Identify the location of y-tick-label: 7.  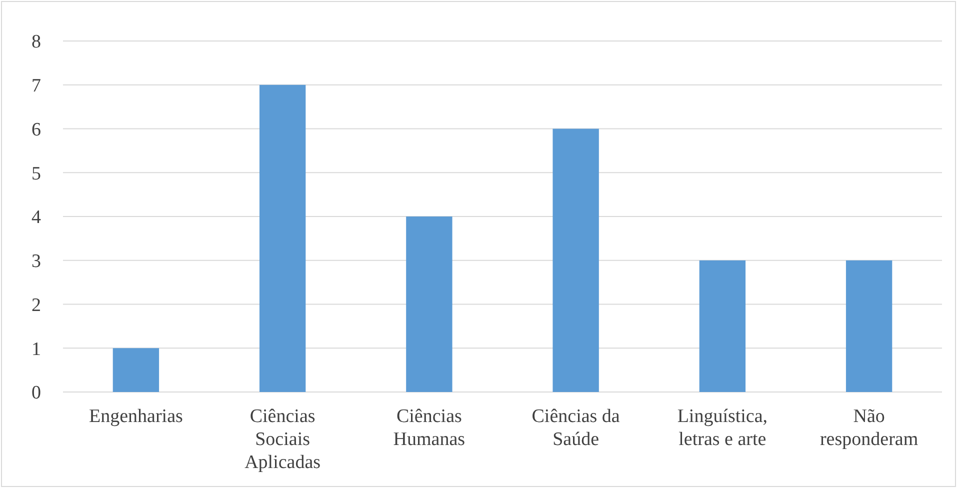
(36, 86).